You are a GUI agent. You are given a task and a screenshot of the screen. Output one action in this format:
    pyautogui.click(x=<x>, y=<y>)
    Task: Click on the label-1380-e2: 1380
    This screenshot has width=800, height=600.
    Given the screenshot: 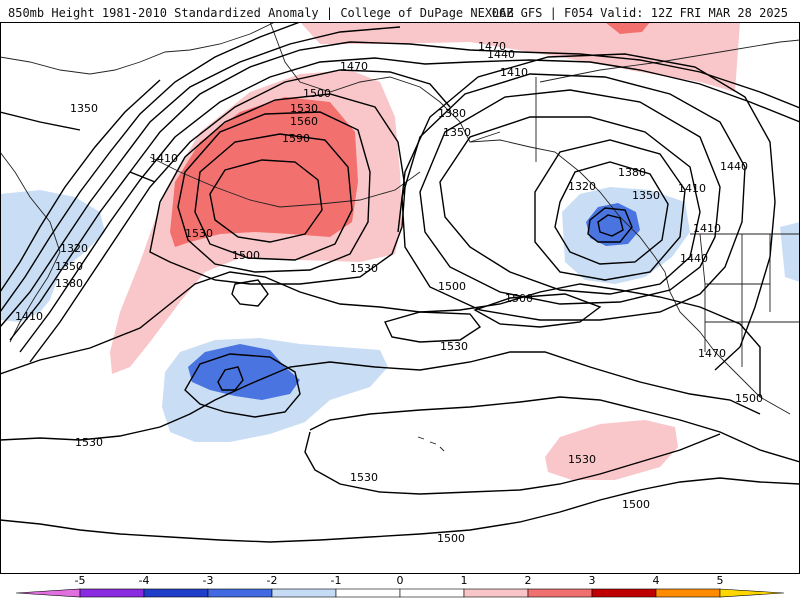 What is the action you would take?
    pyautogui.click(x=632, y=172)
    